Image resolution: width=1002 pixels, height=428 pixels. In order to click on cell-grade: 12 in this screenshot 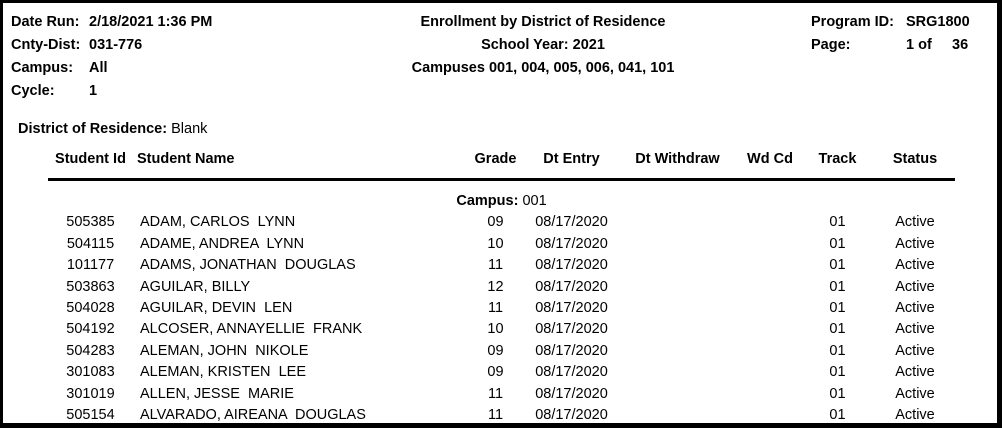, I will do `click(495, 286)`.